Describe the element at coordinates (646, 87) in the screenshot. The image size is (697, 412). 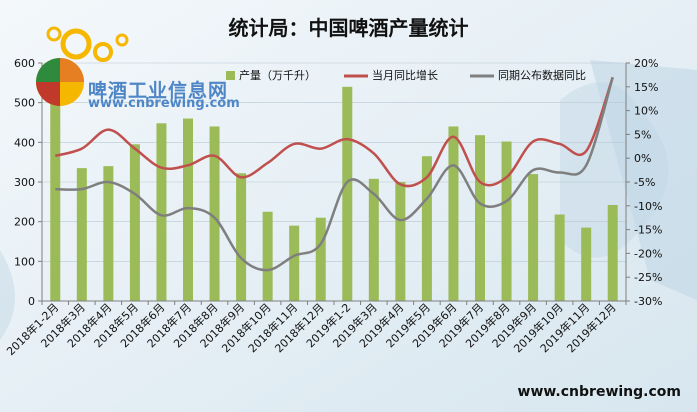
I see `y-right-tick-label: 15%` at that location.